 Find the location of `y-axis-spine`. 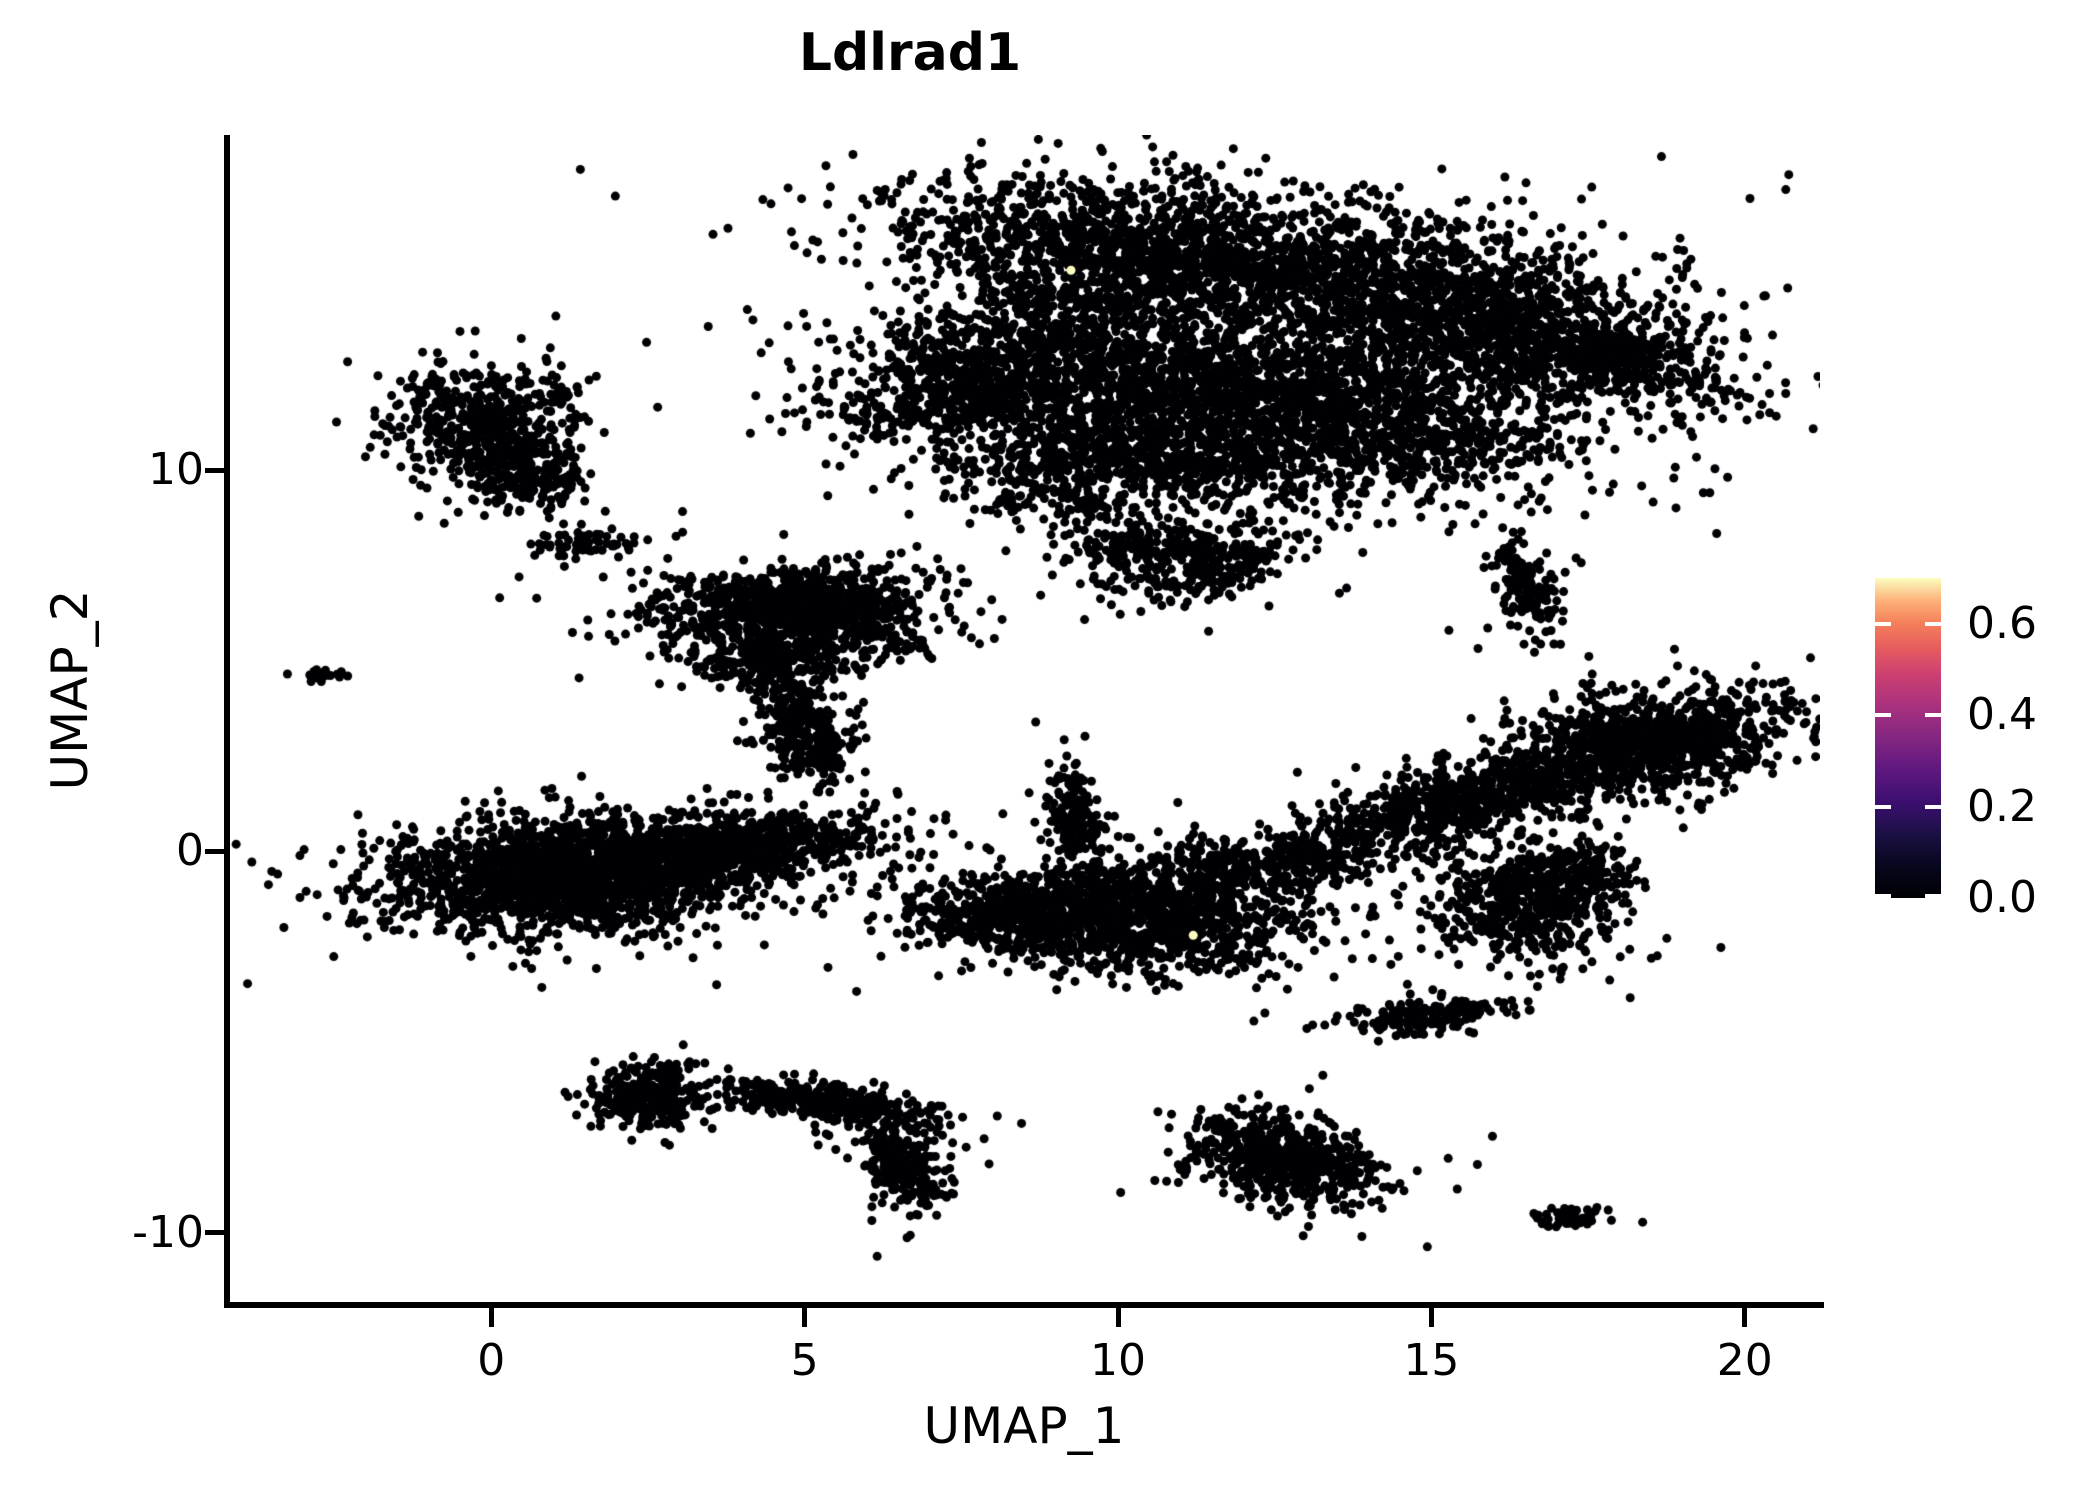

y-axis-spine is located at coordinates (227, 721).